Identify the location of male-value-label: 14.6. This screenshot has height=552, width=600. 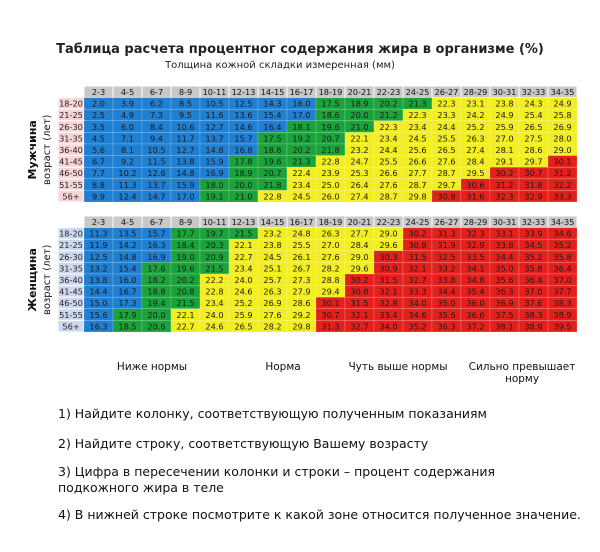
(243, 127).